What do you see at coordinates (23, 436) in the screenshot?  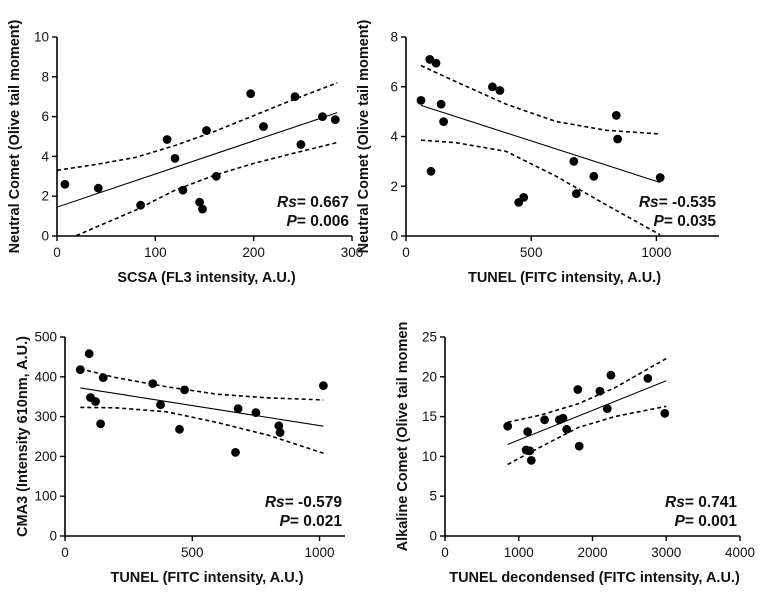 I see `y-axis-title: CMA3 (Intensity 610nm, A.U.)` at bounding box center [23, 436].